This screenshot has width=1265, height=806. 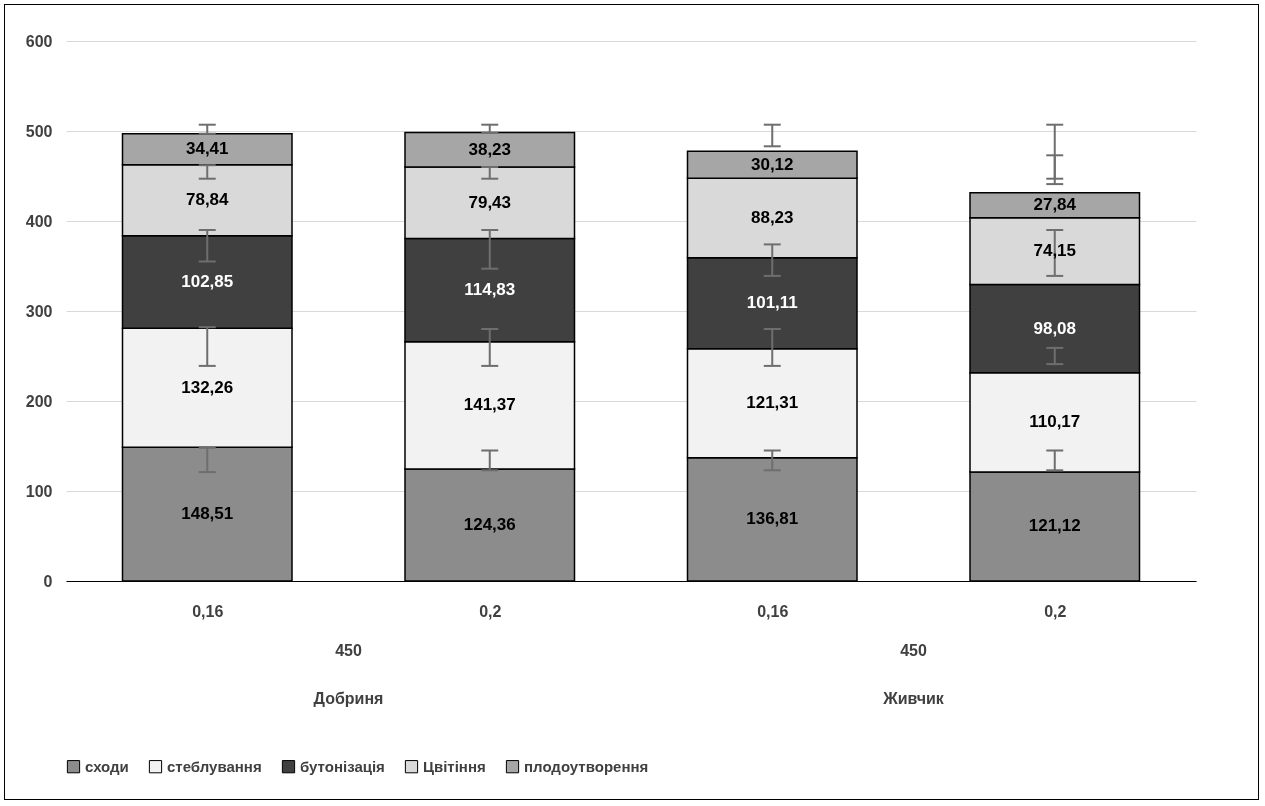 I want to click on data-label: 124,36, so click(x=489, y=525).